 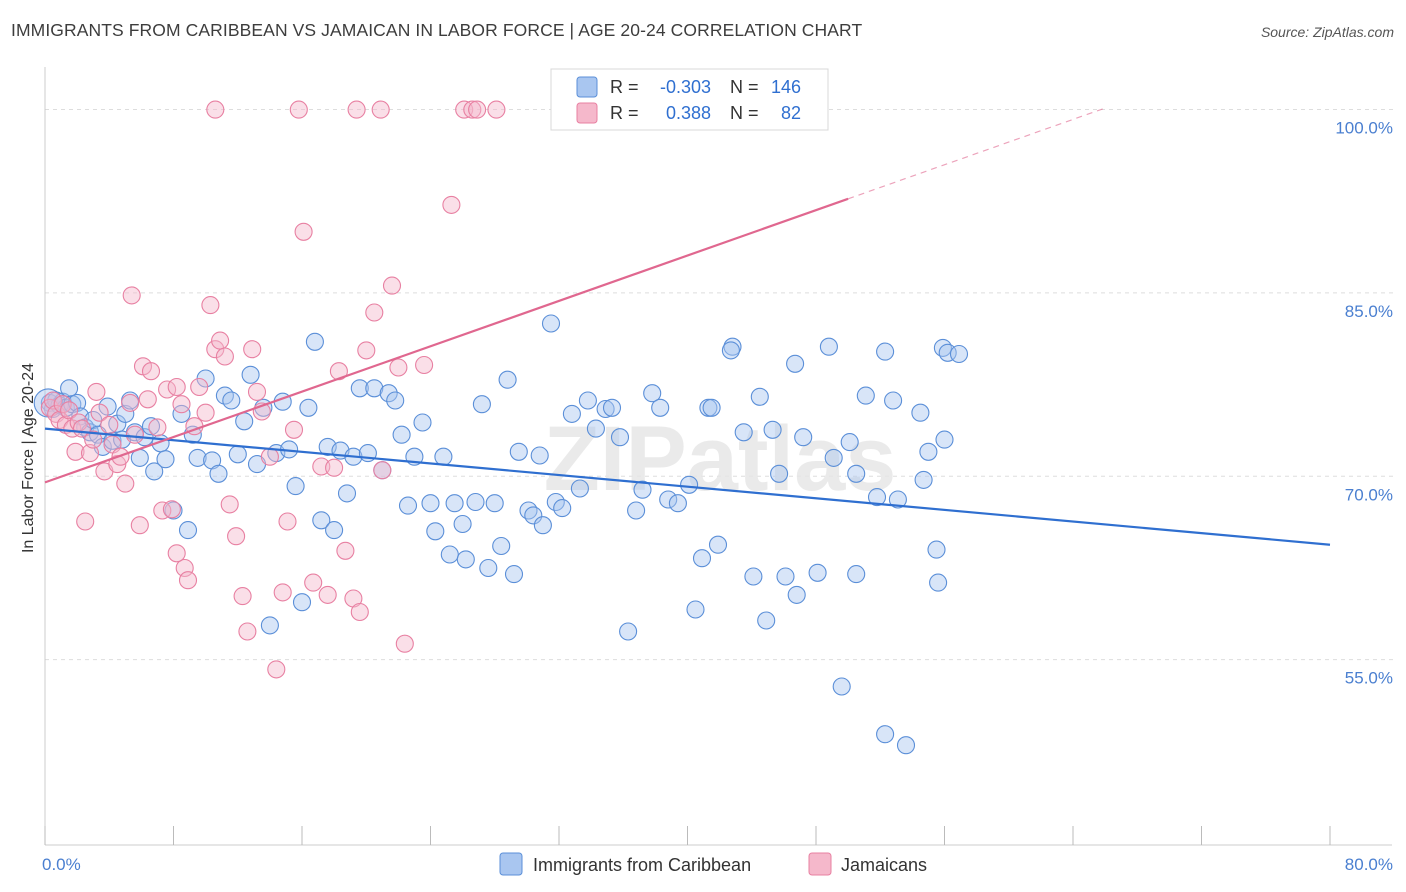 What do you see at coordinates (786, 87) in the screenshot?
I see `legend-n-value-1: 146` at bounding box center [786, 87].